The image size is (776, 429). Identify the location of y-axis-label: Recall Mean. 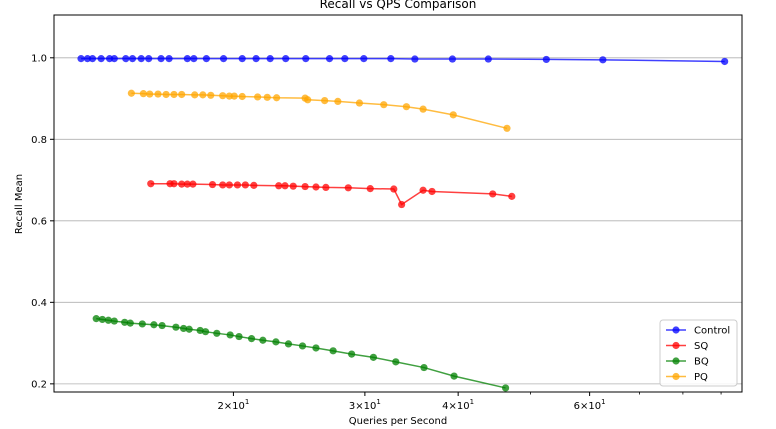
(19, 204).